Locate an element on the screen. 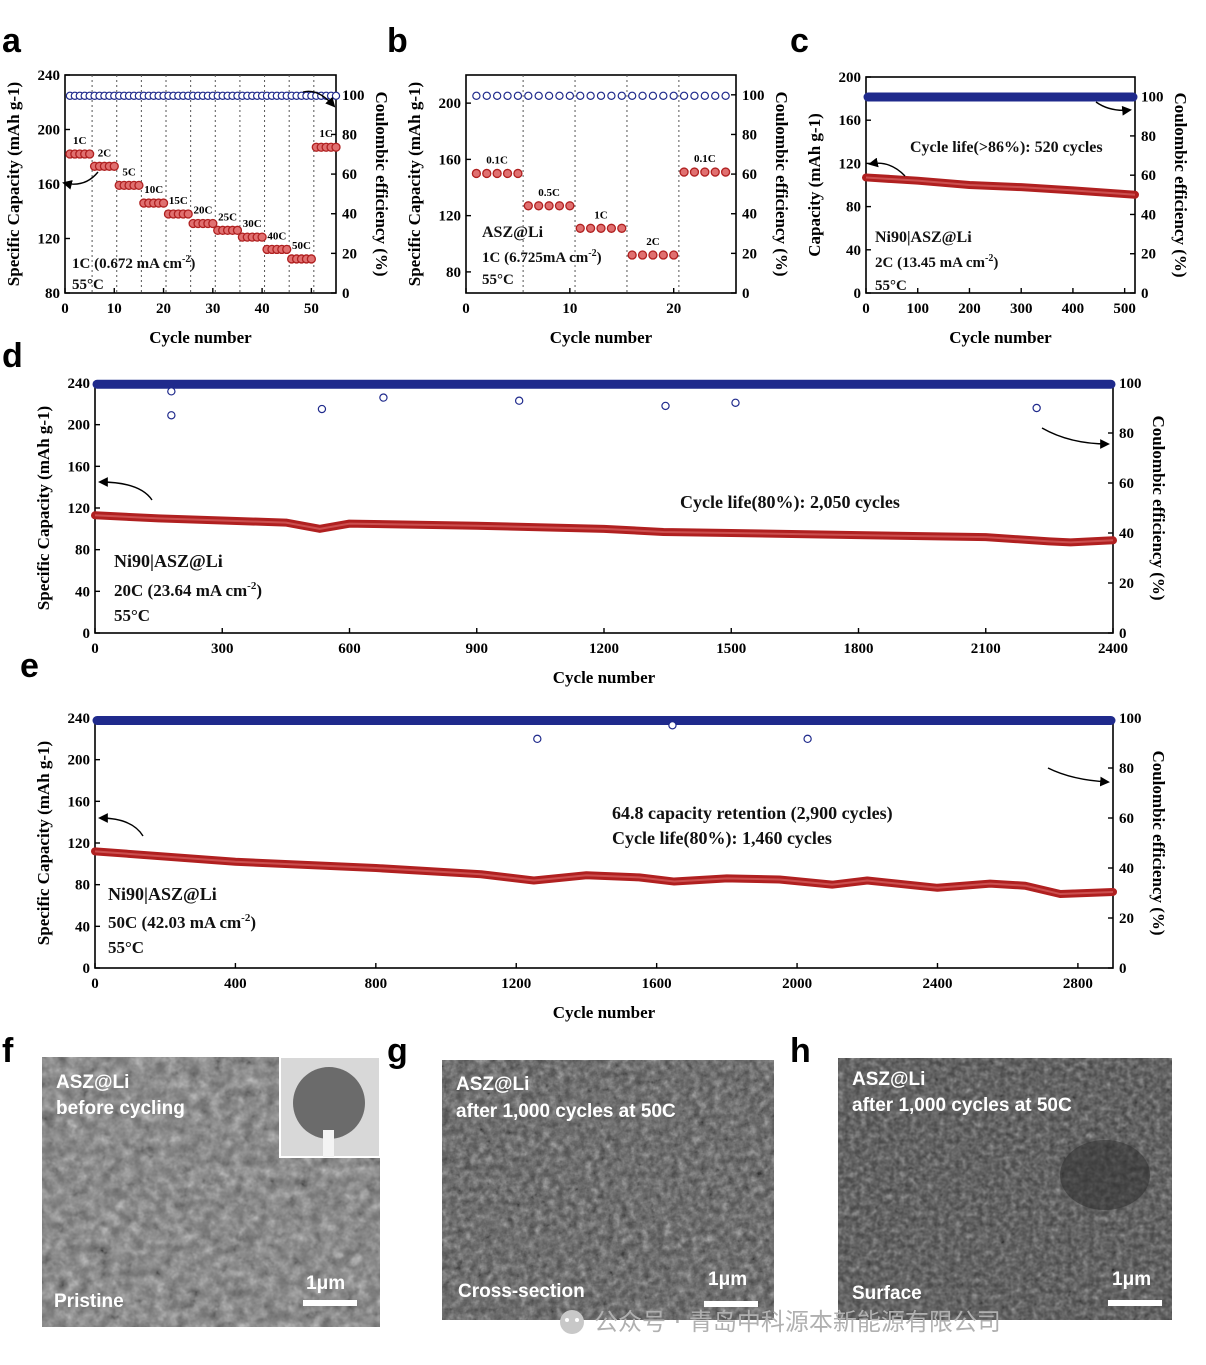  watermark-text: 公众号 · 青岛中科源本新能源有限公司 is located at coordinates (797, 1322).